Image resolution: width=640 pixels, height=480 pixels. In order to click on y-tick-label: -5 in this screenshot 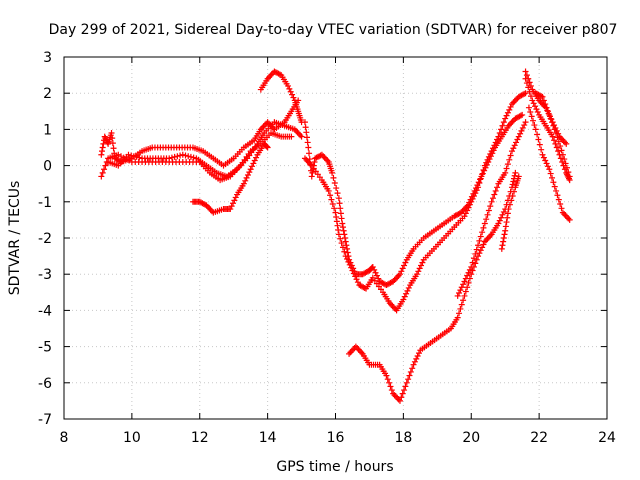, I will do `click(45, 348)`.